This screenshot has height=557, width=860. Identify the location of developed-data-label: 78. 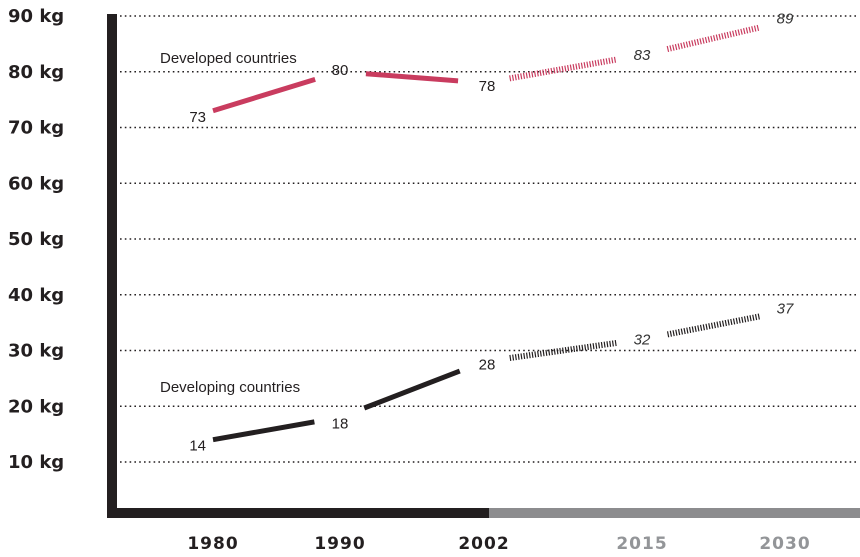
(487, 86).